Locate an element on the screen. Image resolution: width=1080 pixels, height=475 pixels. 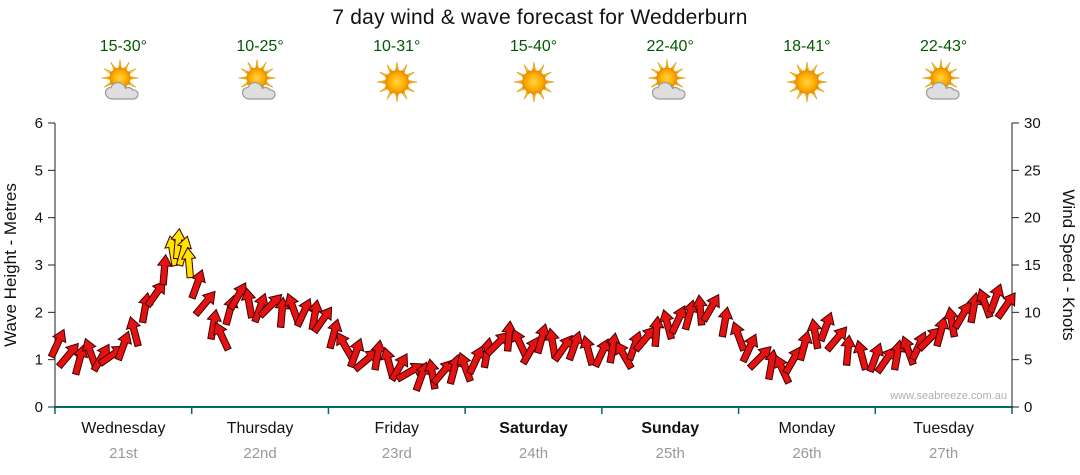
day-summary-monday: 18-41° is located at coordinates (807, 70).